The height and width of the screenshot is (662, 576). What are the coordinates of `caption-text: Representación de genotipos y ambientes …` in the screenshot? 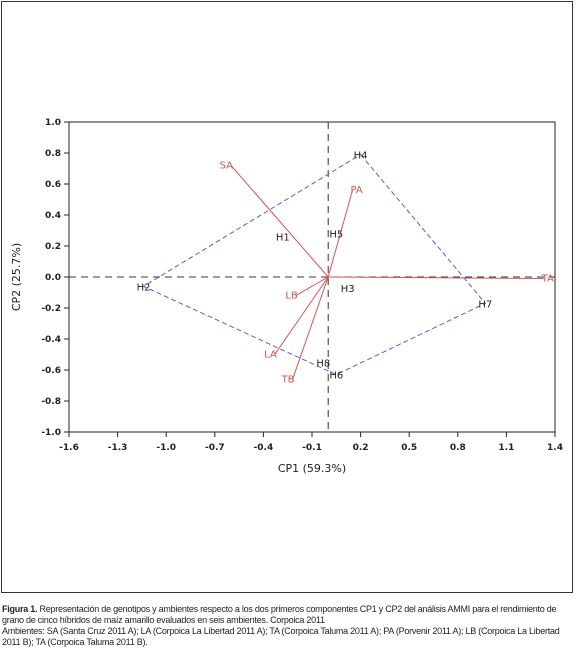 It's located at (279, 614).